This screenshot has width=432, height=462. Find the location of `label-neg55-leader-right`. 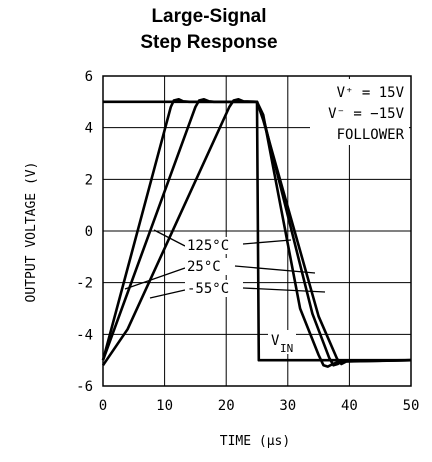

label-neg55-leader-right is located at coordinates (284, 290).